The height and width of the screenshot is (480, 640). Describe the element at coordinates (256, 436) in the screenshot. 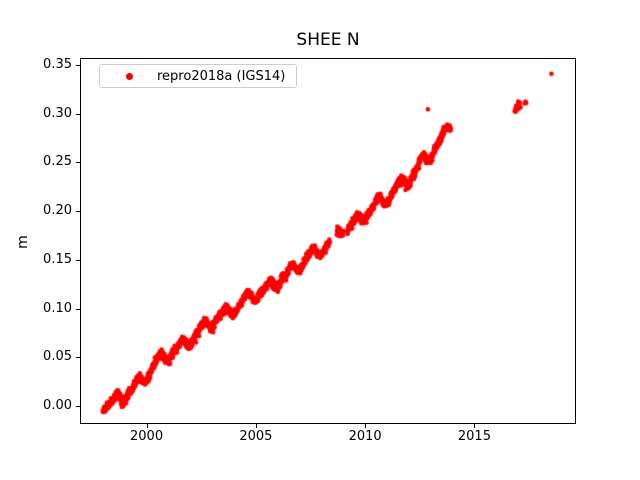

I see `x-tick-label: 2005` at that location.